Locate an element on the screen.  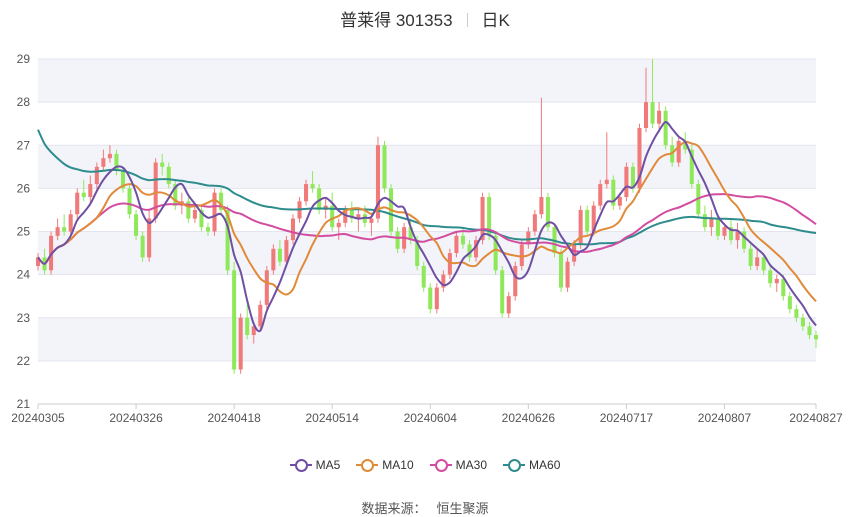
x-tick-label: 20240626 is located at coordinates (529, 418).